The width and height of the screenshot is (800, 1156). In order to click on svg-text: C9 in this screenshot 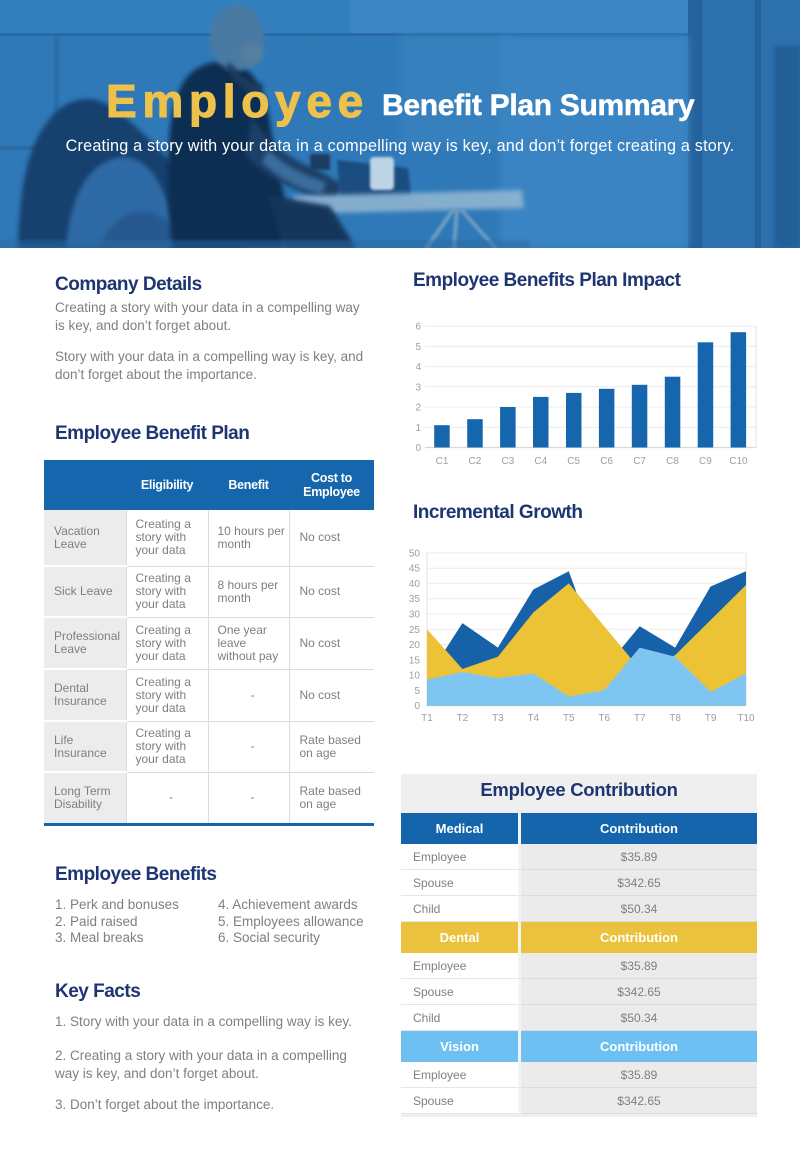, I will do `click(705, 461)`.